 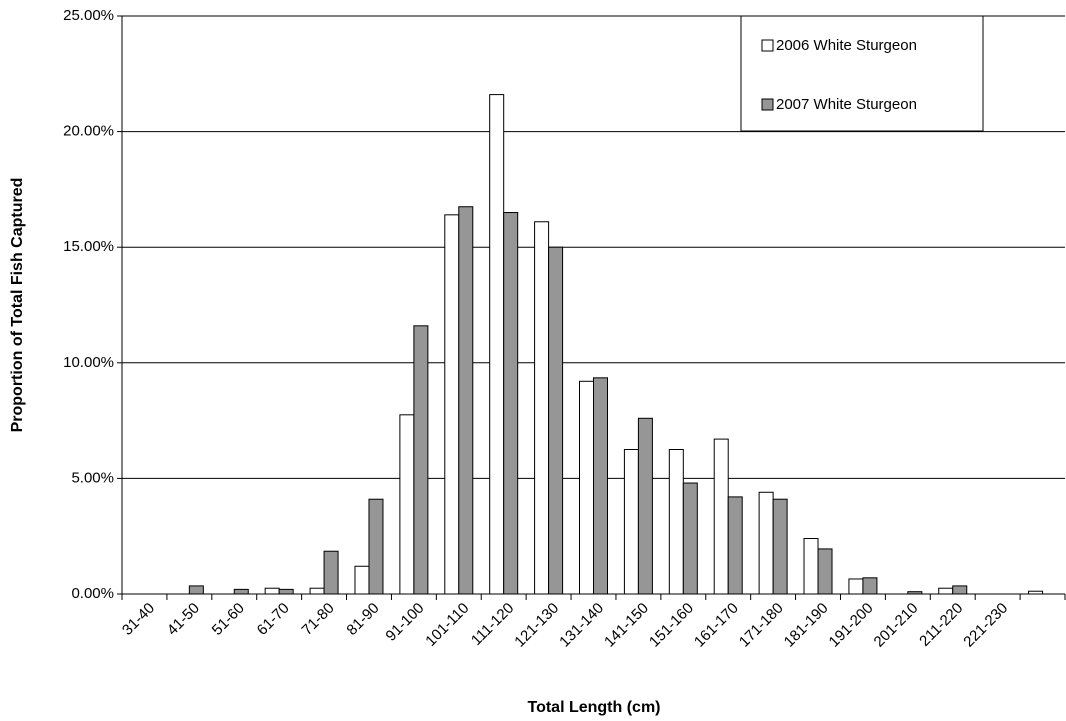 What do you see at coordinates (846, 104) in the screenshot?
I see `legend-label: 2007 White Sturgeon` at bounding box center [846, 104].